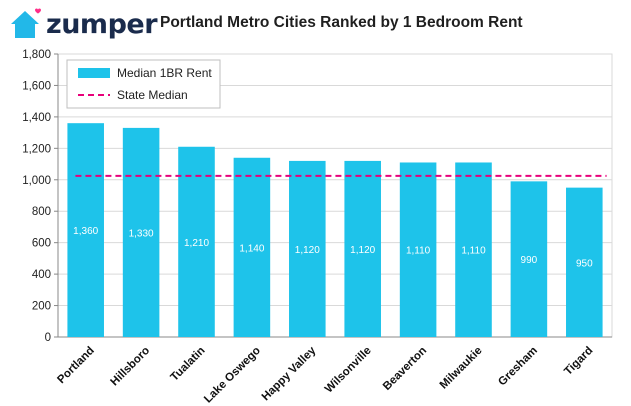  What do you see at coordinates (130, 367) in the screenshot?
I see `x-tick-label: Hillsboro` at bounding box center [130, 367].